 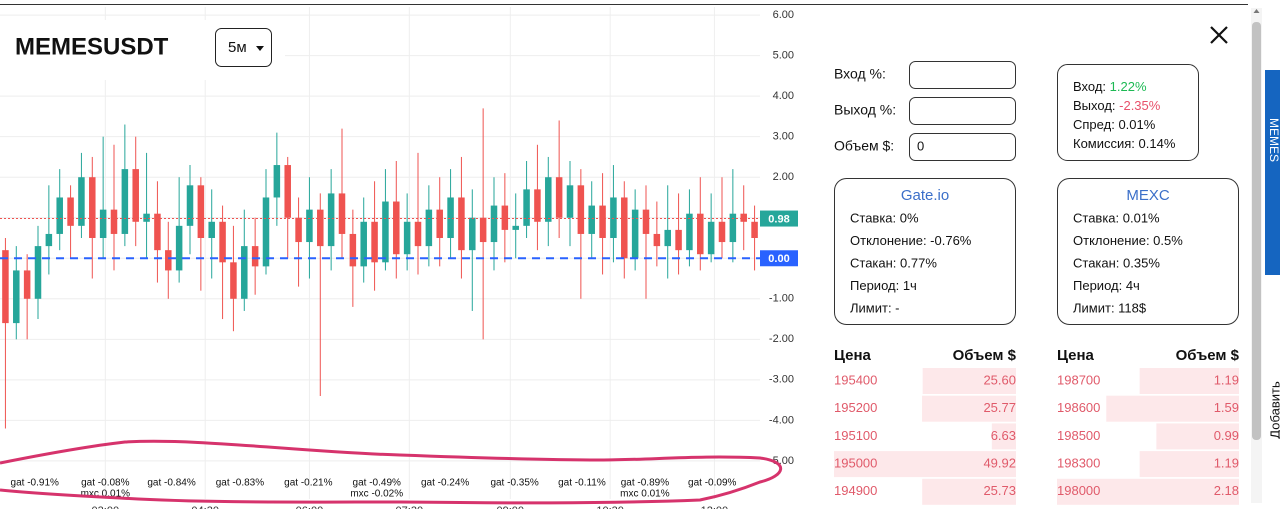 What do you see at coordinates (391, 472) in the screenshot?
I see `highlight-outline` at bounding box center [391, 472].